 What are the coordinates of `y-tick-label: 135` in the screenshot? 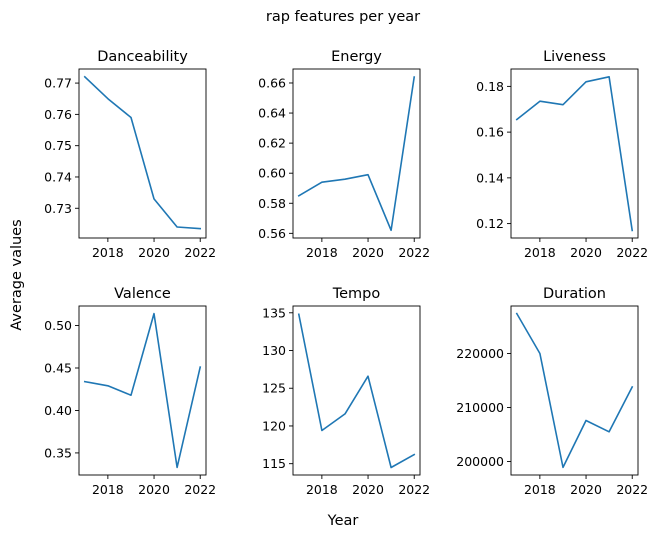 It's located at (274, 312).